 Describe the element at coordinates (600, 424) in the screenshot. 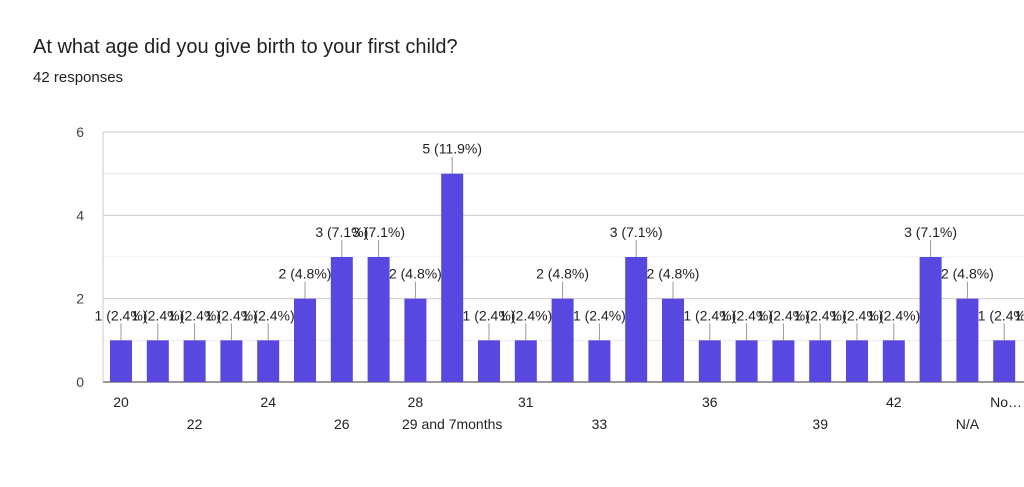

I see `x-tick-label: 33` at that location.